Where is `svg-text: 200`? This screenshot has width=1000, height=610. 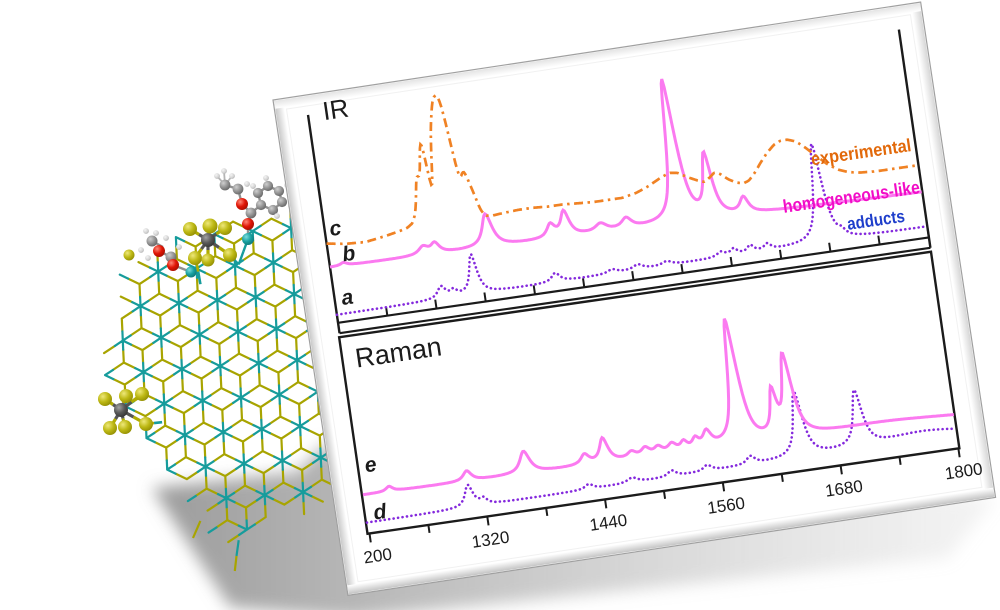
svg-text: 200 is located at coordinates (377, 556).